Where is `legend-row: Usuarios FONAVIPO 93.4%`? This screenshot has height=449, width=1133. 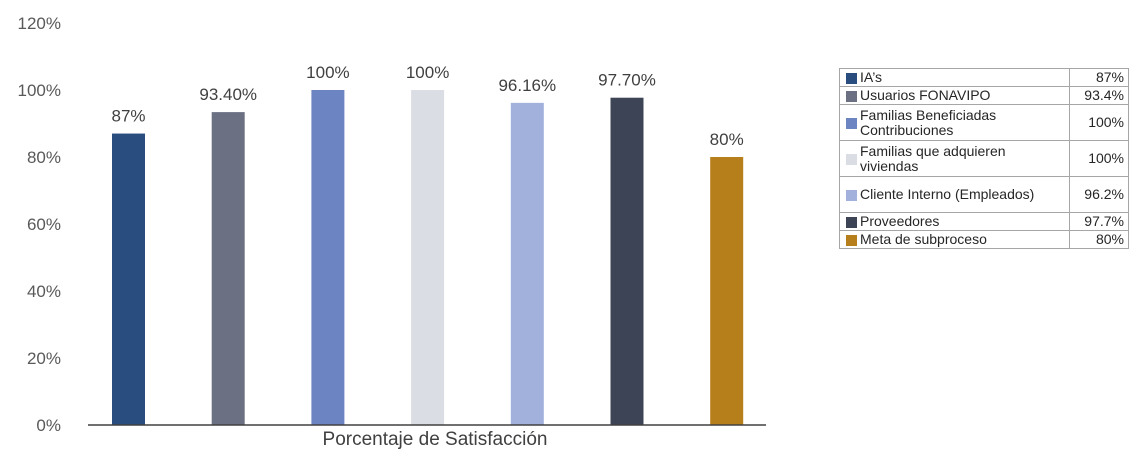 legend-row: Usuarios FONAVIPO 93.4% is located at coordinates (984, 95).